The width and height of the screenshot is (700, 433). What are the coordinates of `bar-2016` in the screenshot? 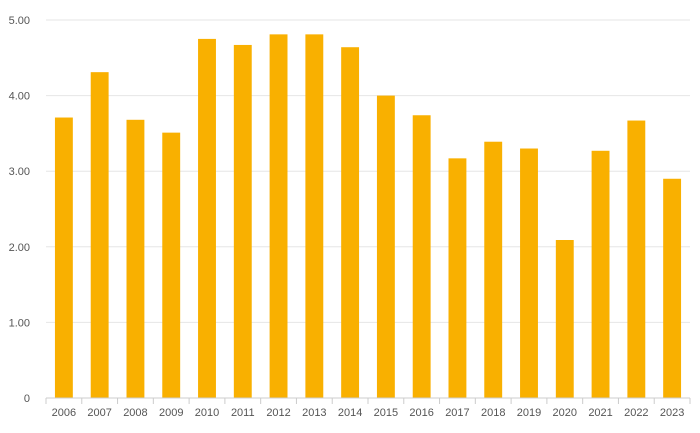 It's located at (421, 257).